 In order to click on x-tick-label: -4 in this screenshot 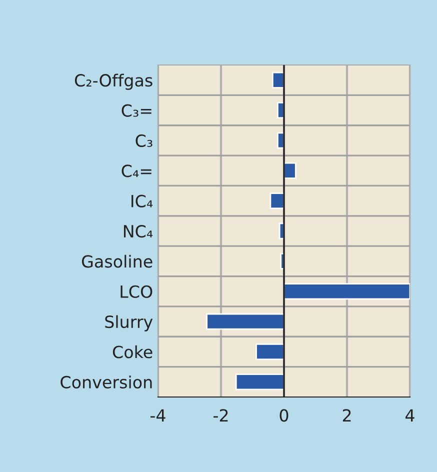, I will do `click(158, 415)`.